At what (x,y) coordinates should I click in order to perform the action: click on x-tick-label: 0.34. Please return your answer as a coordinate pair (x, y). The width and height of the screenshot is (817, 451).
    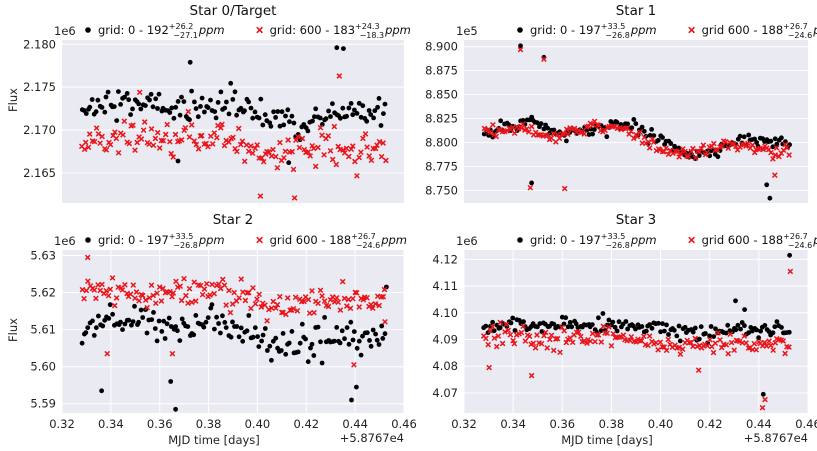
    Looking at the image, I should click on (513, 424).